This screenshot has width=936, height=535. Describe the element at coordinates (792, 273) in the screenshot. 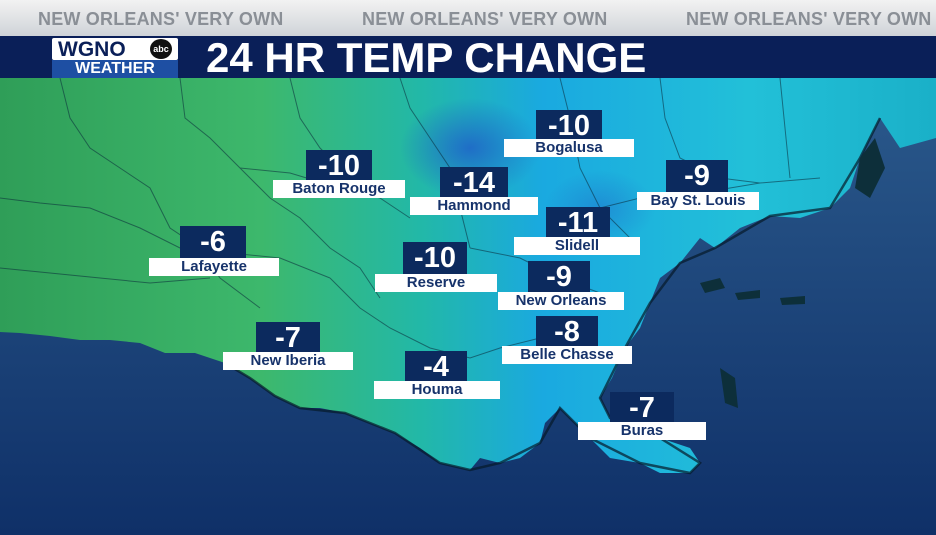

I see `barrier-islands` at that location.